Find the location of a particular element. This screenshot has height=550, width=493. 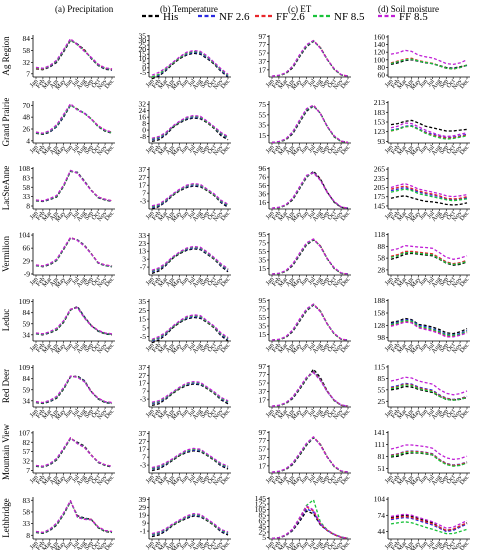

y-tick-label: 24 is located at coordinates (143, 110).